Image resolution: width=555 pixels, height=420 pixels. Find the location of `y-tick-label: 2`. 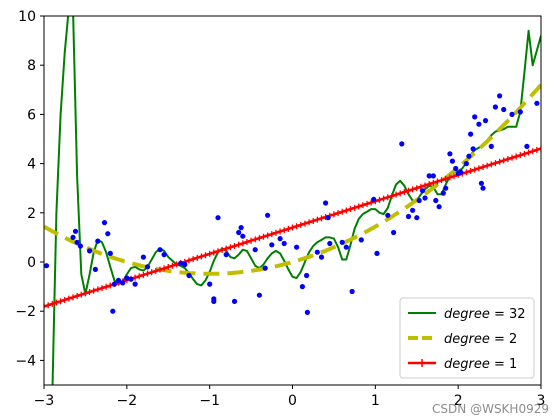

y-tick-label: 2 is located at coordinates (31, 214).